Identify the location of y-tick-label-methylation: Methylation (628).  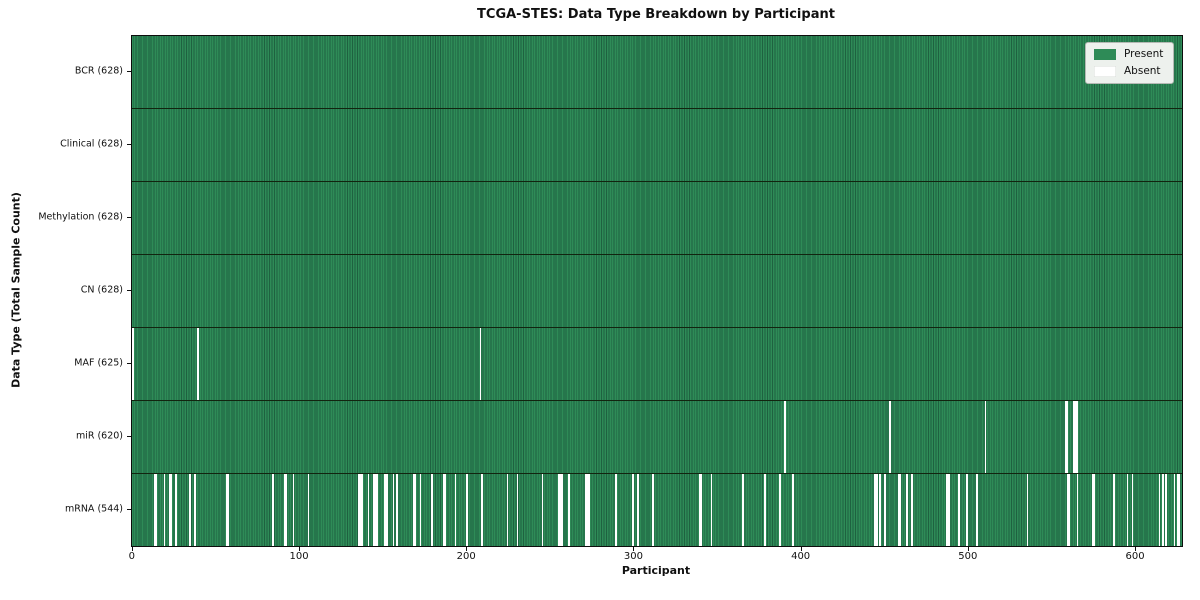
(80, 217).